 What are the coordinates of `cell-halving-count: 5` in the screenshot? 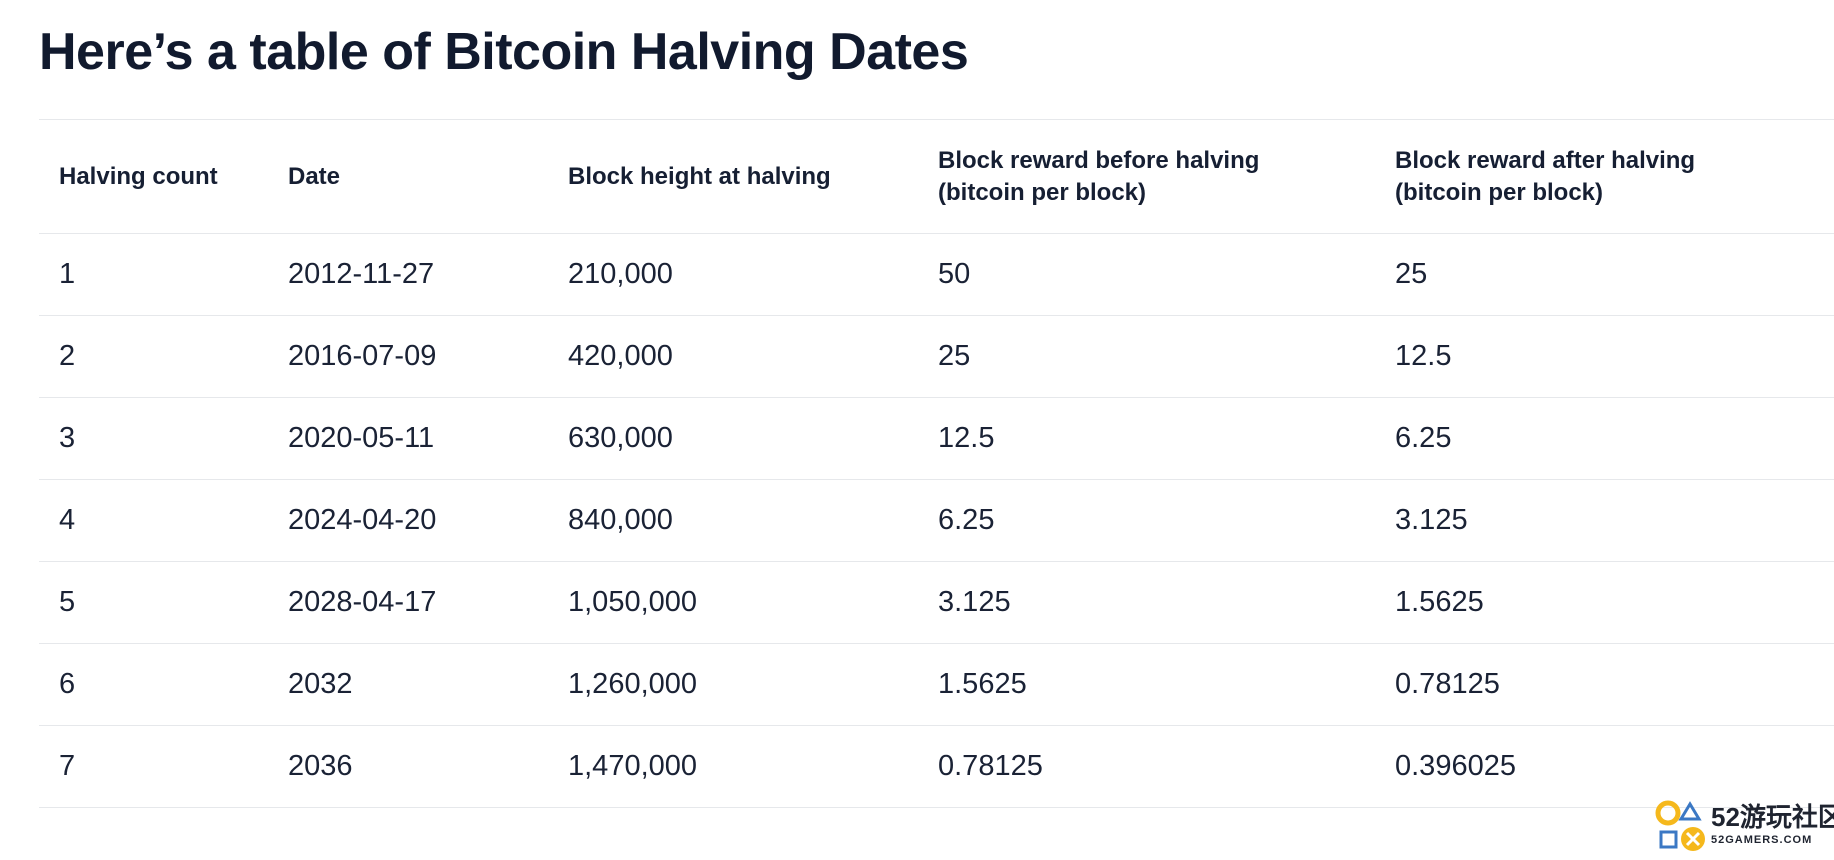 It's located at (67, 602).